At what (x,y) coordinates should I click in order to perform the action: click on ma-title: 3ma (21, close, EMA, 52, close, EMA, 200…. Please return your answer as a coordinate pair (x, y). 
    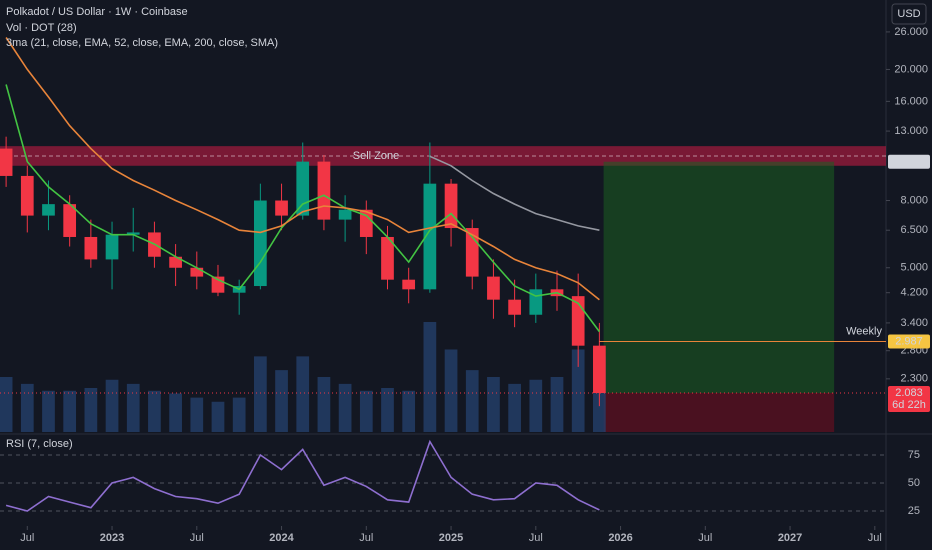
    Looking at the image, I should click on (142, 43).